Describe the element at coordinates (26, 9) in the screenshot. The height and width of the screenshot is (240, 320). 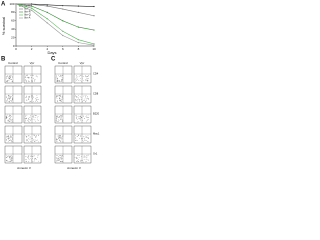
I see `legend-label: Vpr` at that location.